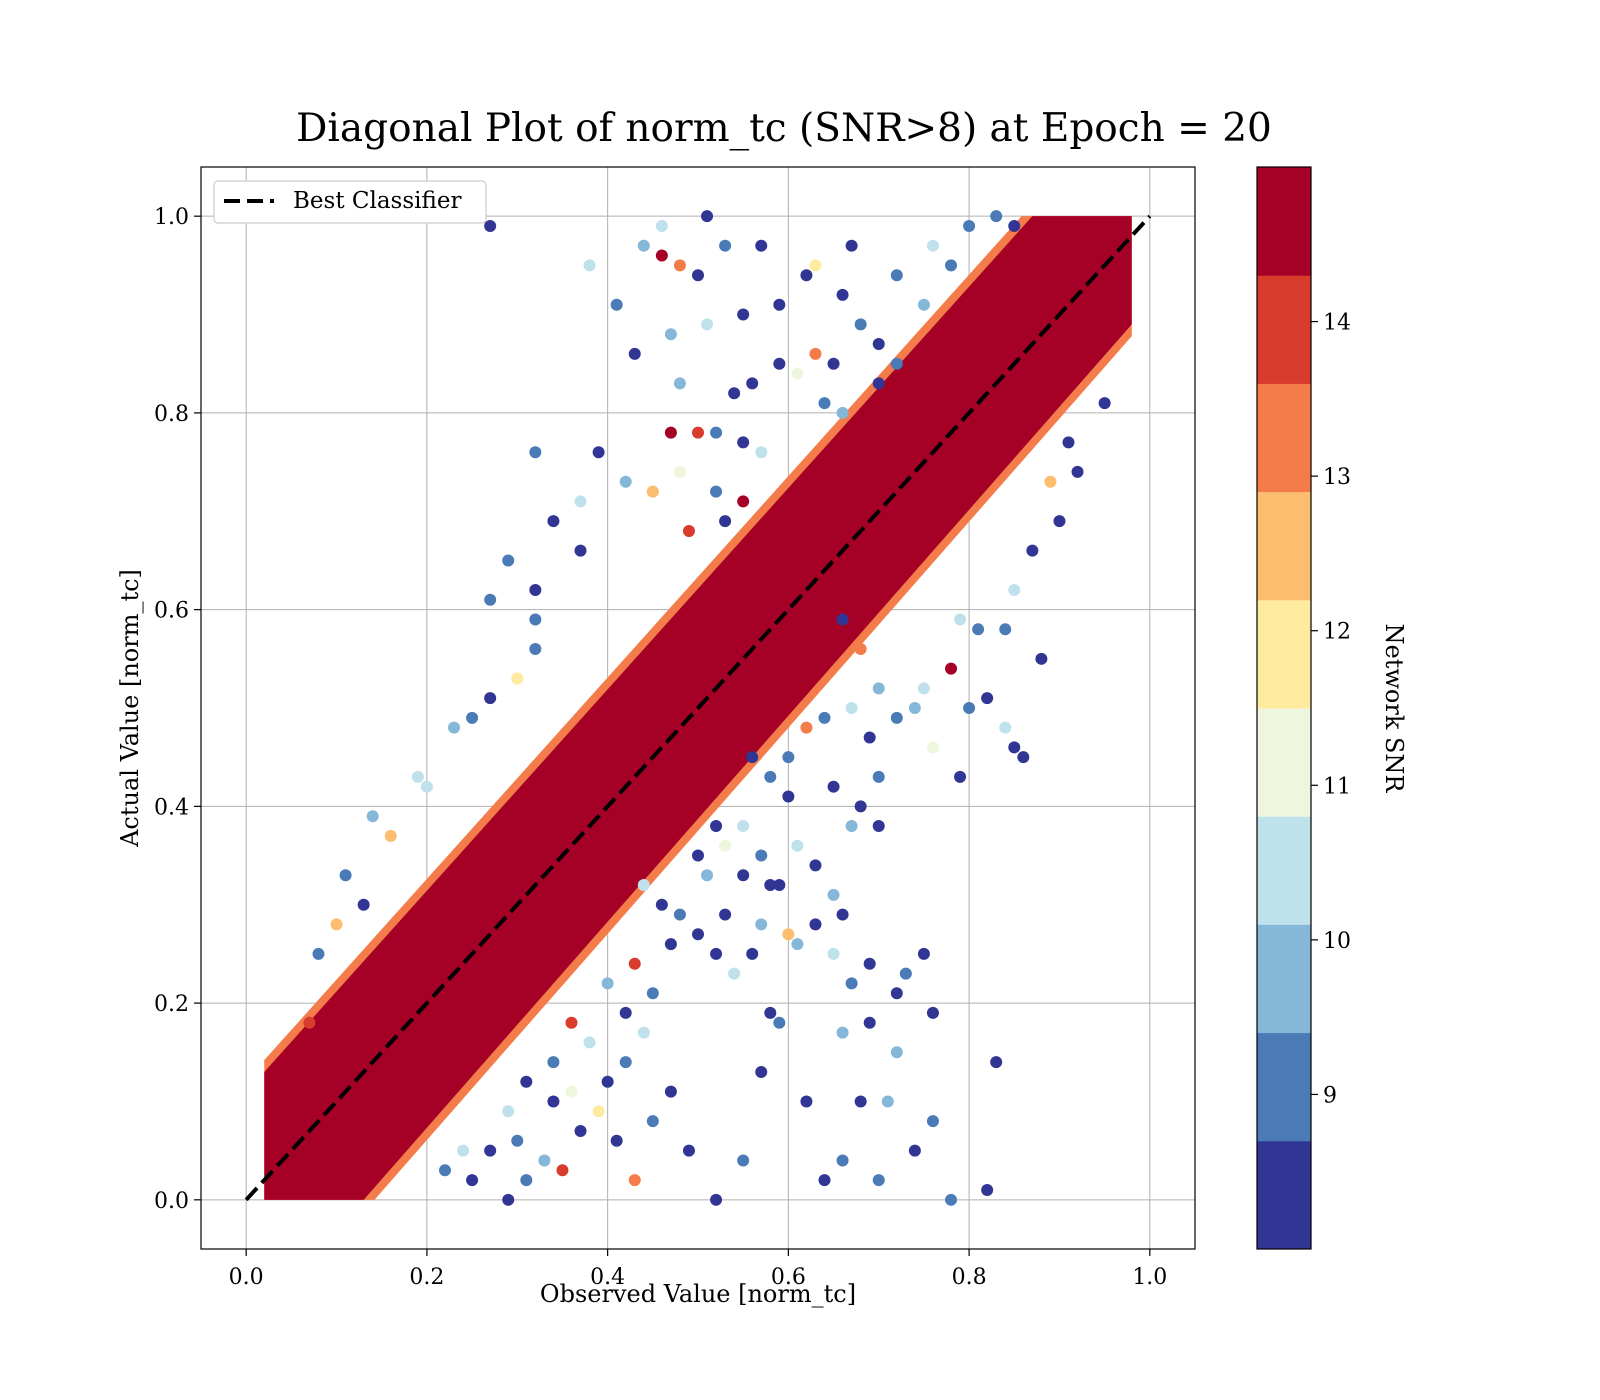  What do you see at coordinates (1337, 477) in the screenshot?
I see `colorbar-tick-label: 13` at bounding box center [1337, 477].